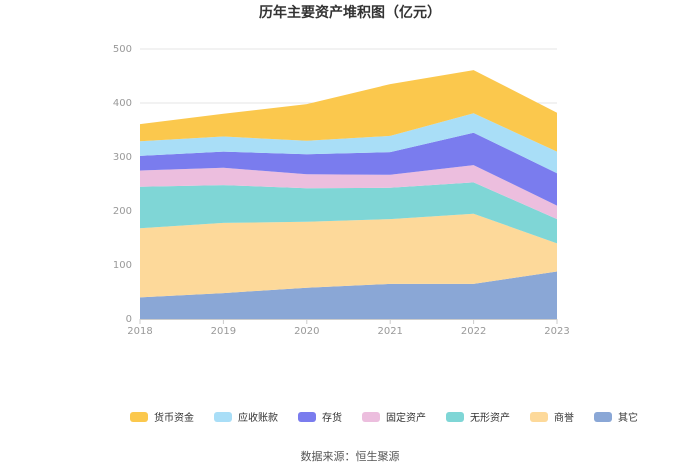  I want to click on legend-item-应收账款: 应收账款, so click(246, 417).